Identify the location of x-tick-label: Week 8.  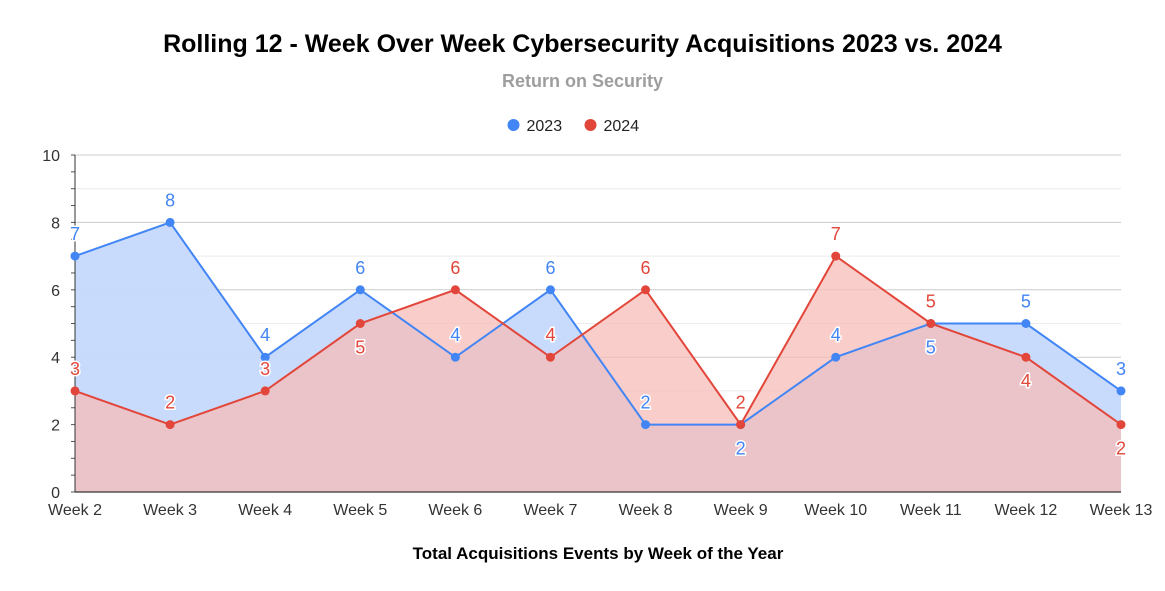
(646, 510).